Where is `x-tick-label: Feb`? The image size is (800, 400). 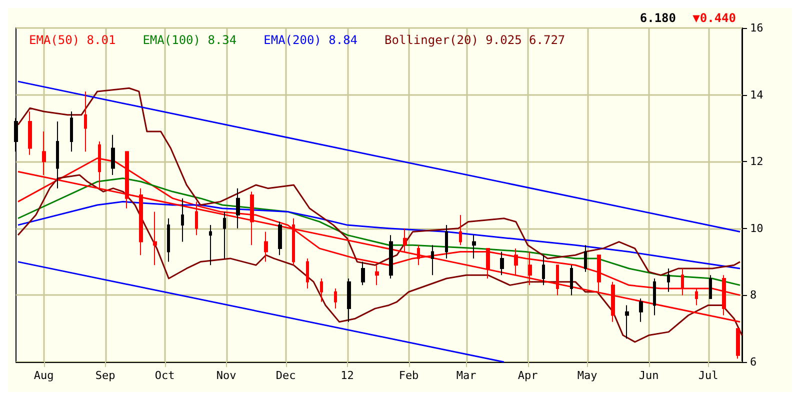
x-tick-label: Feb is located at coordinates (408, 375).